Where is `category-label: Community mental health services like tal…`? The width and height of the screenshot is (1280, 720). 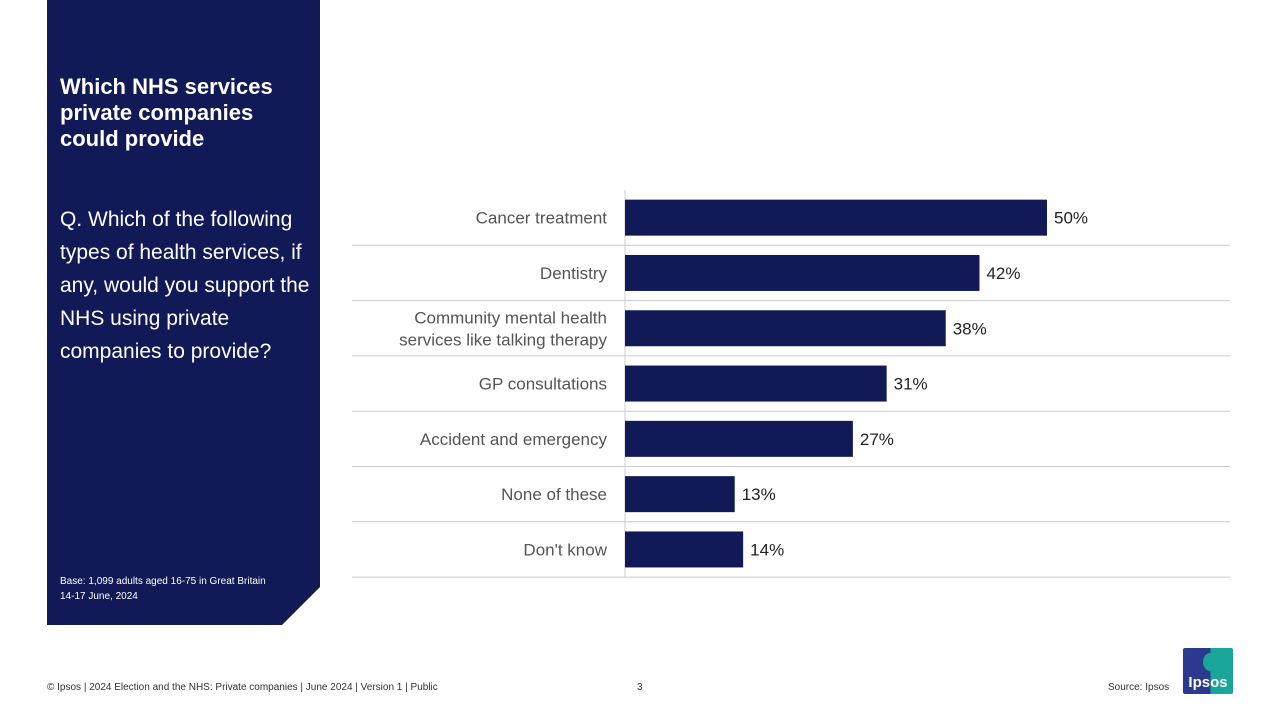 category-label: Community mental health services like tal… is located at coordinates (503, 328).